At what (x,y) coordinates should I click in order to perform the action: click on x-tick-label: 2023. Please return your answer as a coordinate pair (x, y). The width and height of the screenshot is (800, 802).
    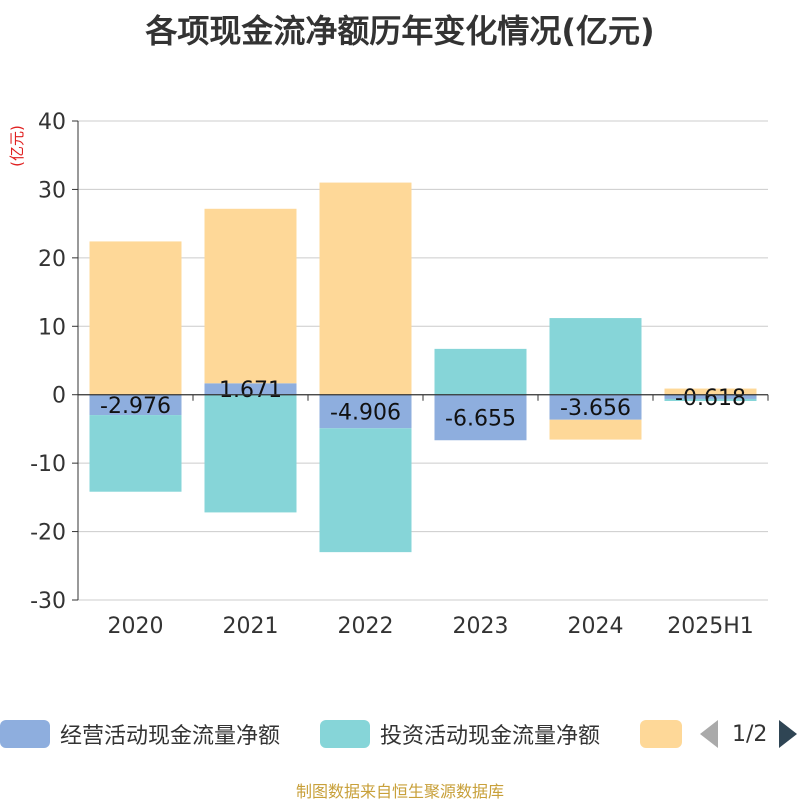
    Looking at the image, I should click on (481, 626).